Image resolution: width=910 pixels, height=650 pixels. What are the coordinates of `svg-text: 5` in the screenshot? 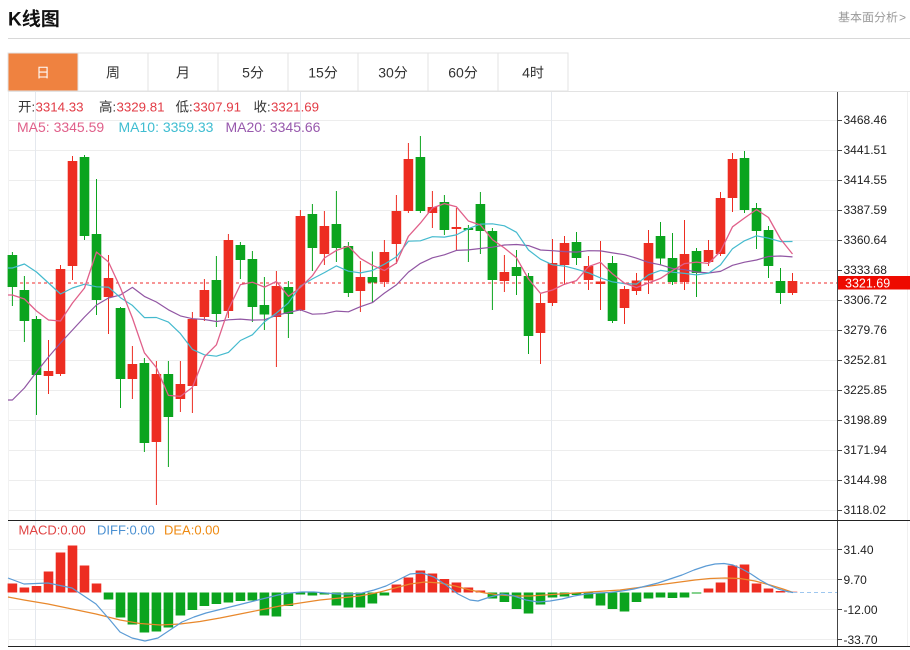 It's located at (246, 73).